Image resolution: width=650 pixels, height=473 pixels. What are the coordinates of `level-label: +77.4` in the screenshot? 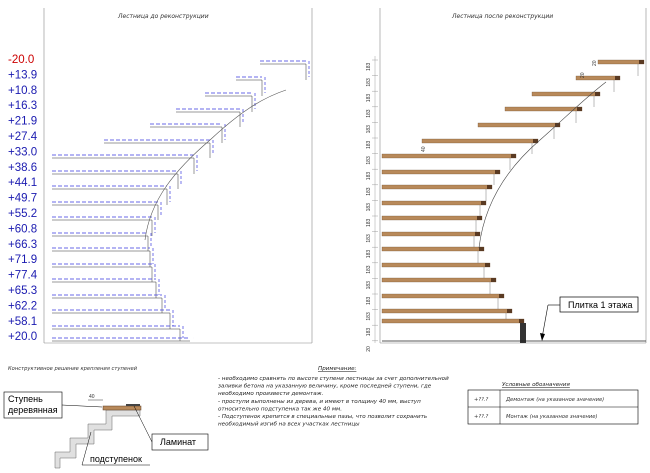 It's located at (23, 276).